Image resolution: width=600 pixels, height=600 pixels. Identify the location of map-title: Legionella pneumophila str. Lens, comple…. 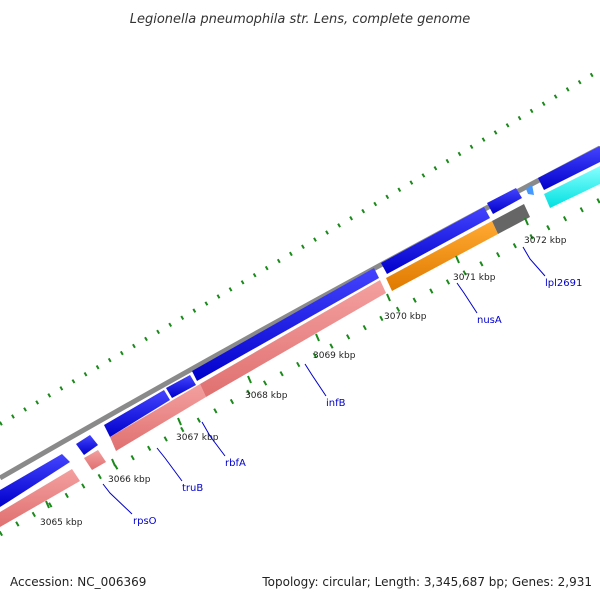
(300, 19).